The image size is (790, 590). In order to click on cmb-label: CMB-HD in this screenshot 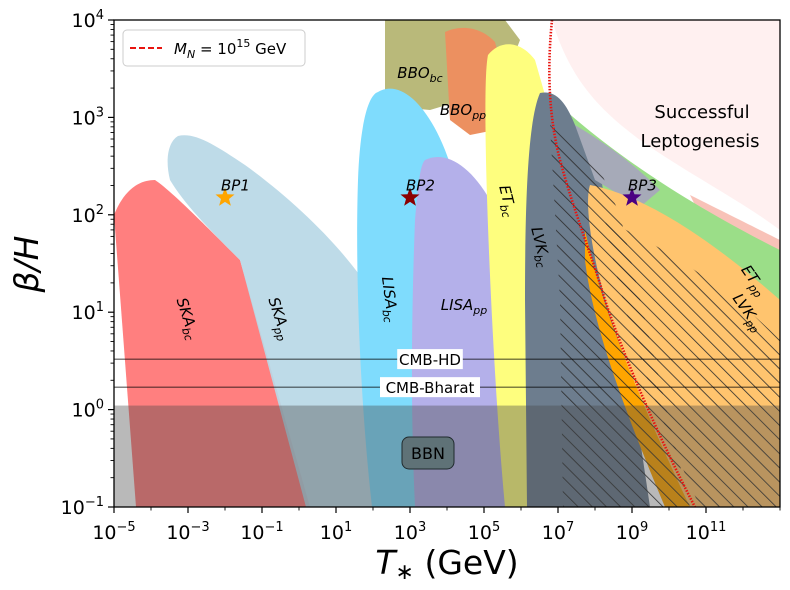, I will do `click(430, 360)`.